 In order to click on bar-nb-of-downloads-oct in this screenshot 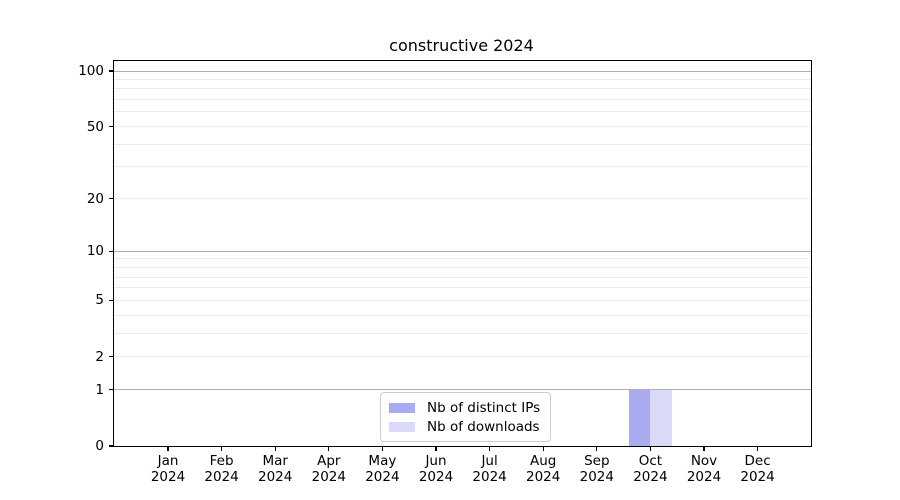, I will do `click(661, 417)`.